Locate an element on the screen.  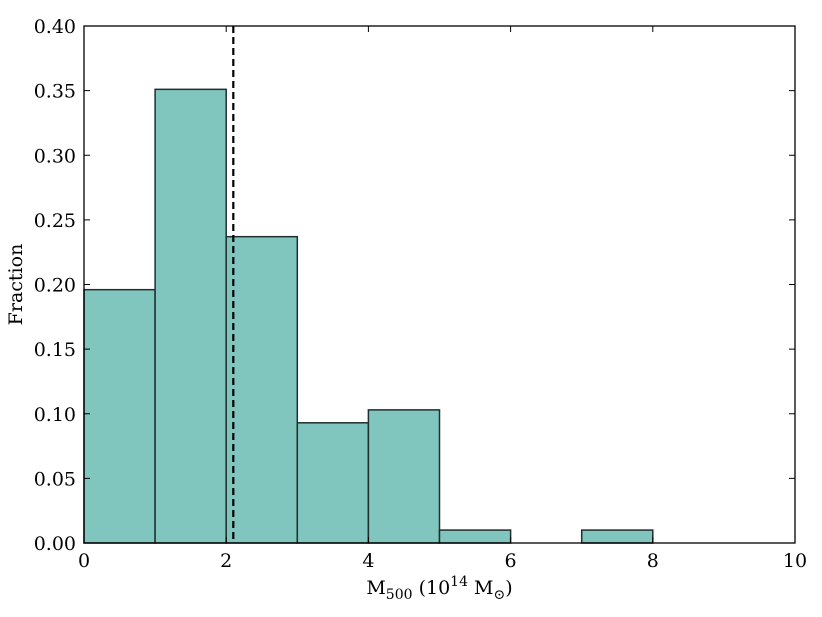
y-tick-label: 0.25 is located at coordinates (55, 221).